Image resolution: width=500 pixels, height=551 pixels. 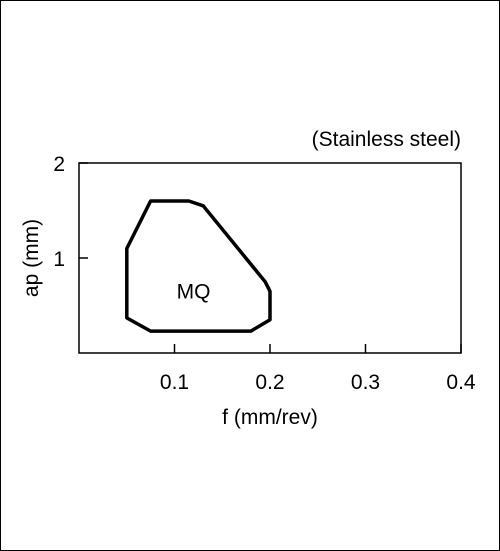 What do you see at coordinates (70, 212) in the screenshot?
I see `y-ticks: 12` at bounding box center [70, 212].